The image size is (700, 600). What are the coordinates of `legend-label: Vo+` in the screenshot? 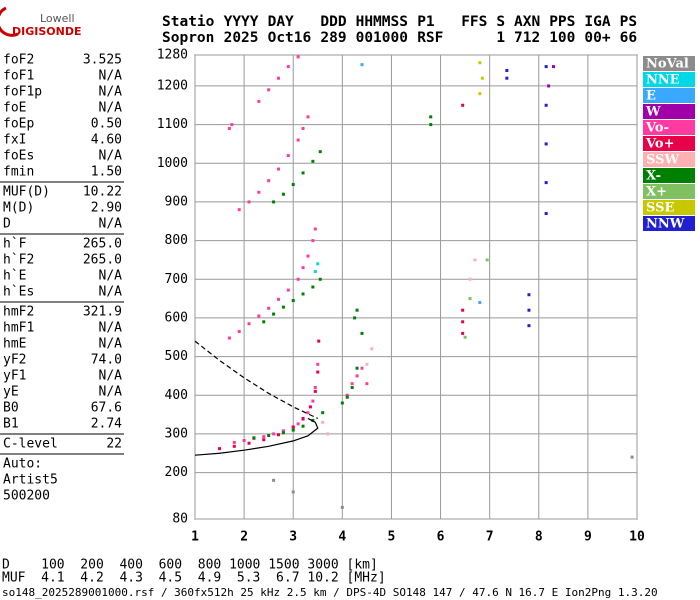 It's located at (659, 144).